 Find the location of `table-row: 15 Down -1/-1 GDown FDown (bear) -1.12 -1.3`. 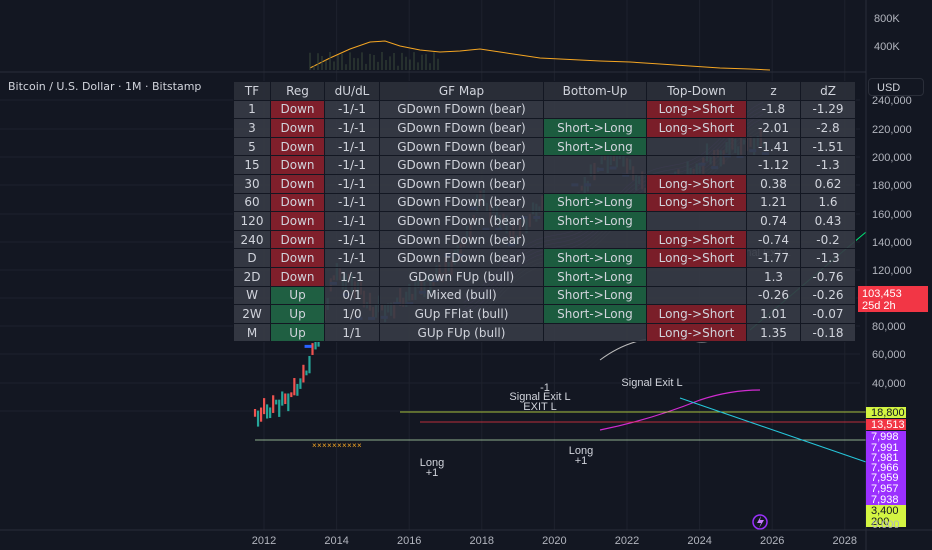

table-row: 15 Down -1/-1 GDown FDown (bear) -1.12 -1.3 is located at coordinates (544, 165).